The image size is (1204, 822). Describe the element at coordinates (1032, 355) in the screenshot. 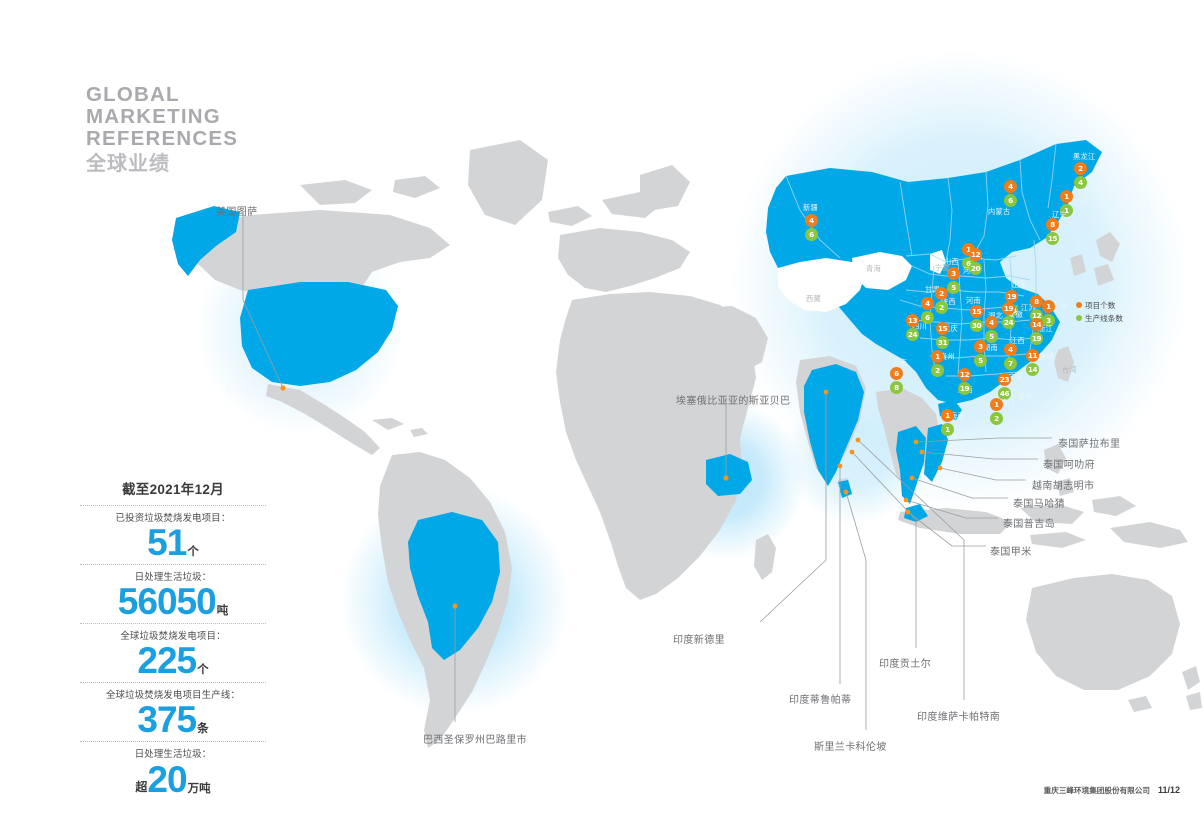

I see `marker-projects-福建: 11` at that location.